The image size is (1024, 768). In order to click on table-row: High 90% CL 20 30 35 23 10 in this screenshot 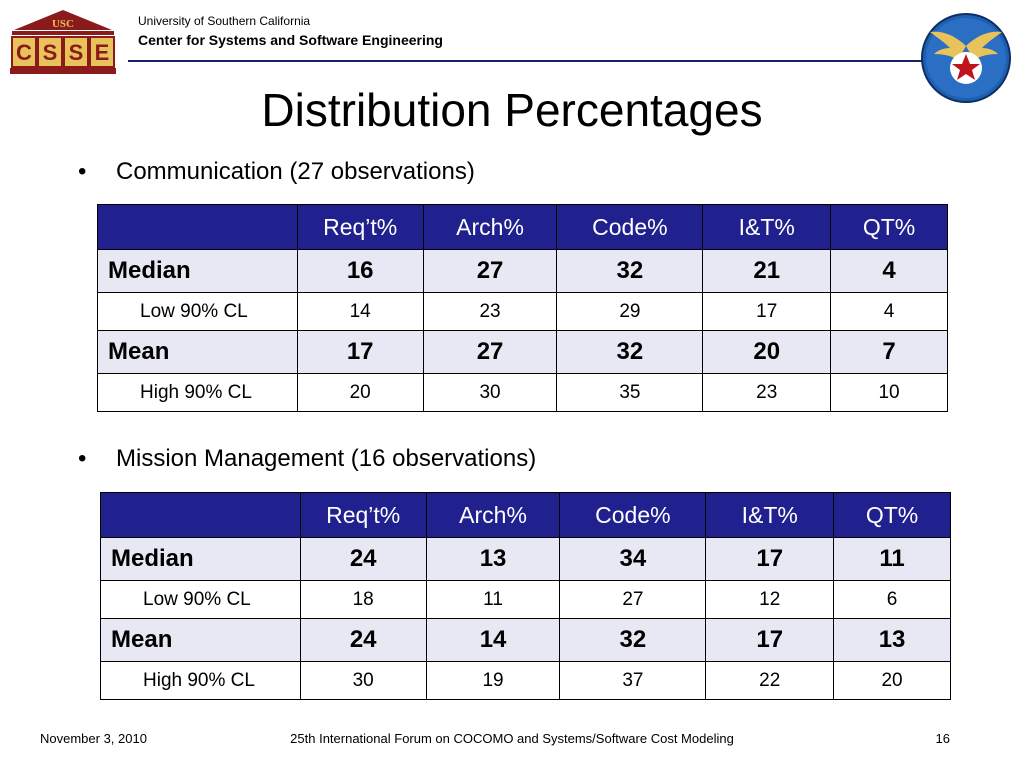, I will do `click(522, 392)`.